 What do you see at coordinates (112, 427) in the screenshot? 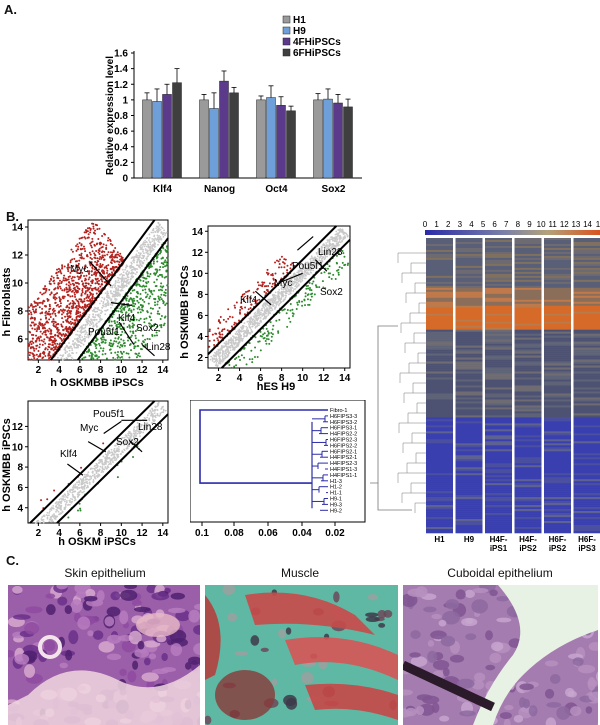
I see `gene-marker-line` at bounding box center [112, 427].